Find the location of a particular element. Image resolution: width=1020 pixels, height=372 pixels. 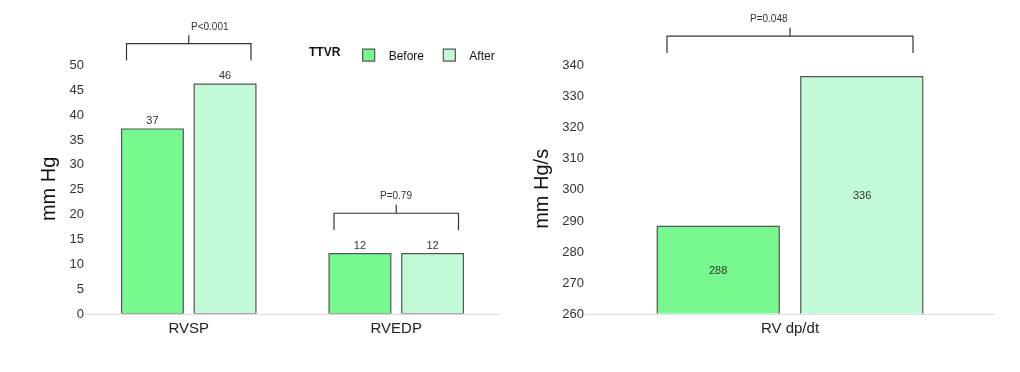

y-tick-label: 30 is located at coordinates (76, 164).